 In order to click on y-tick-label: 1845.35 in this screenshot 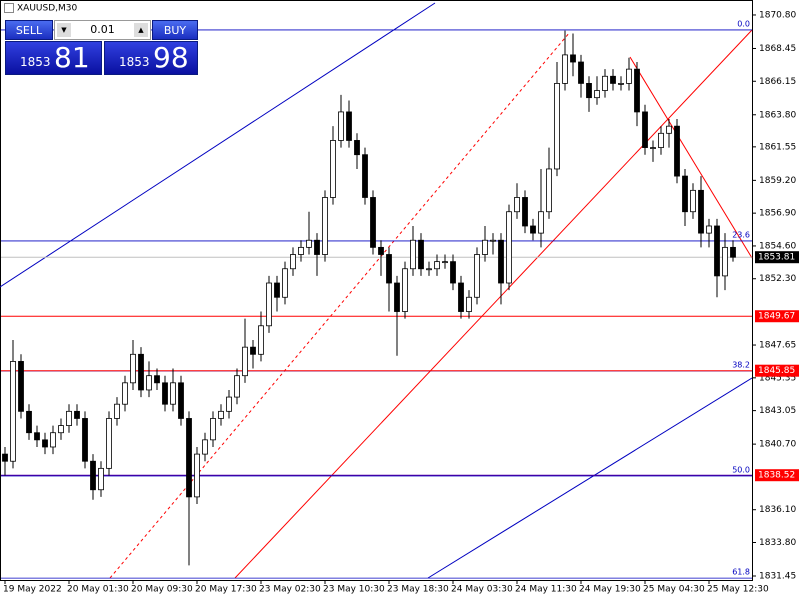, I will do `click(777, 378)`.